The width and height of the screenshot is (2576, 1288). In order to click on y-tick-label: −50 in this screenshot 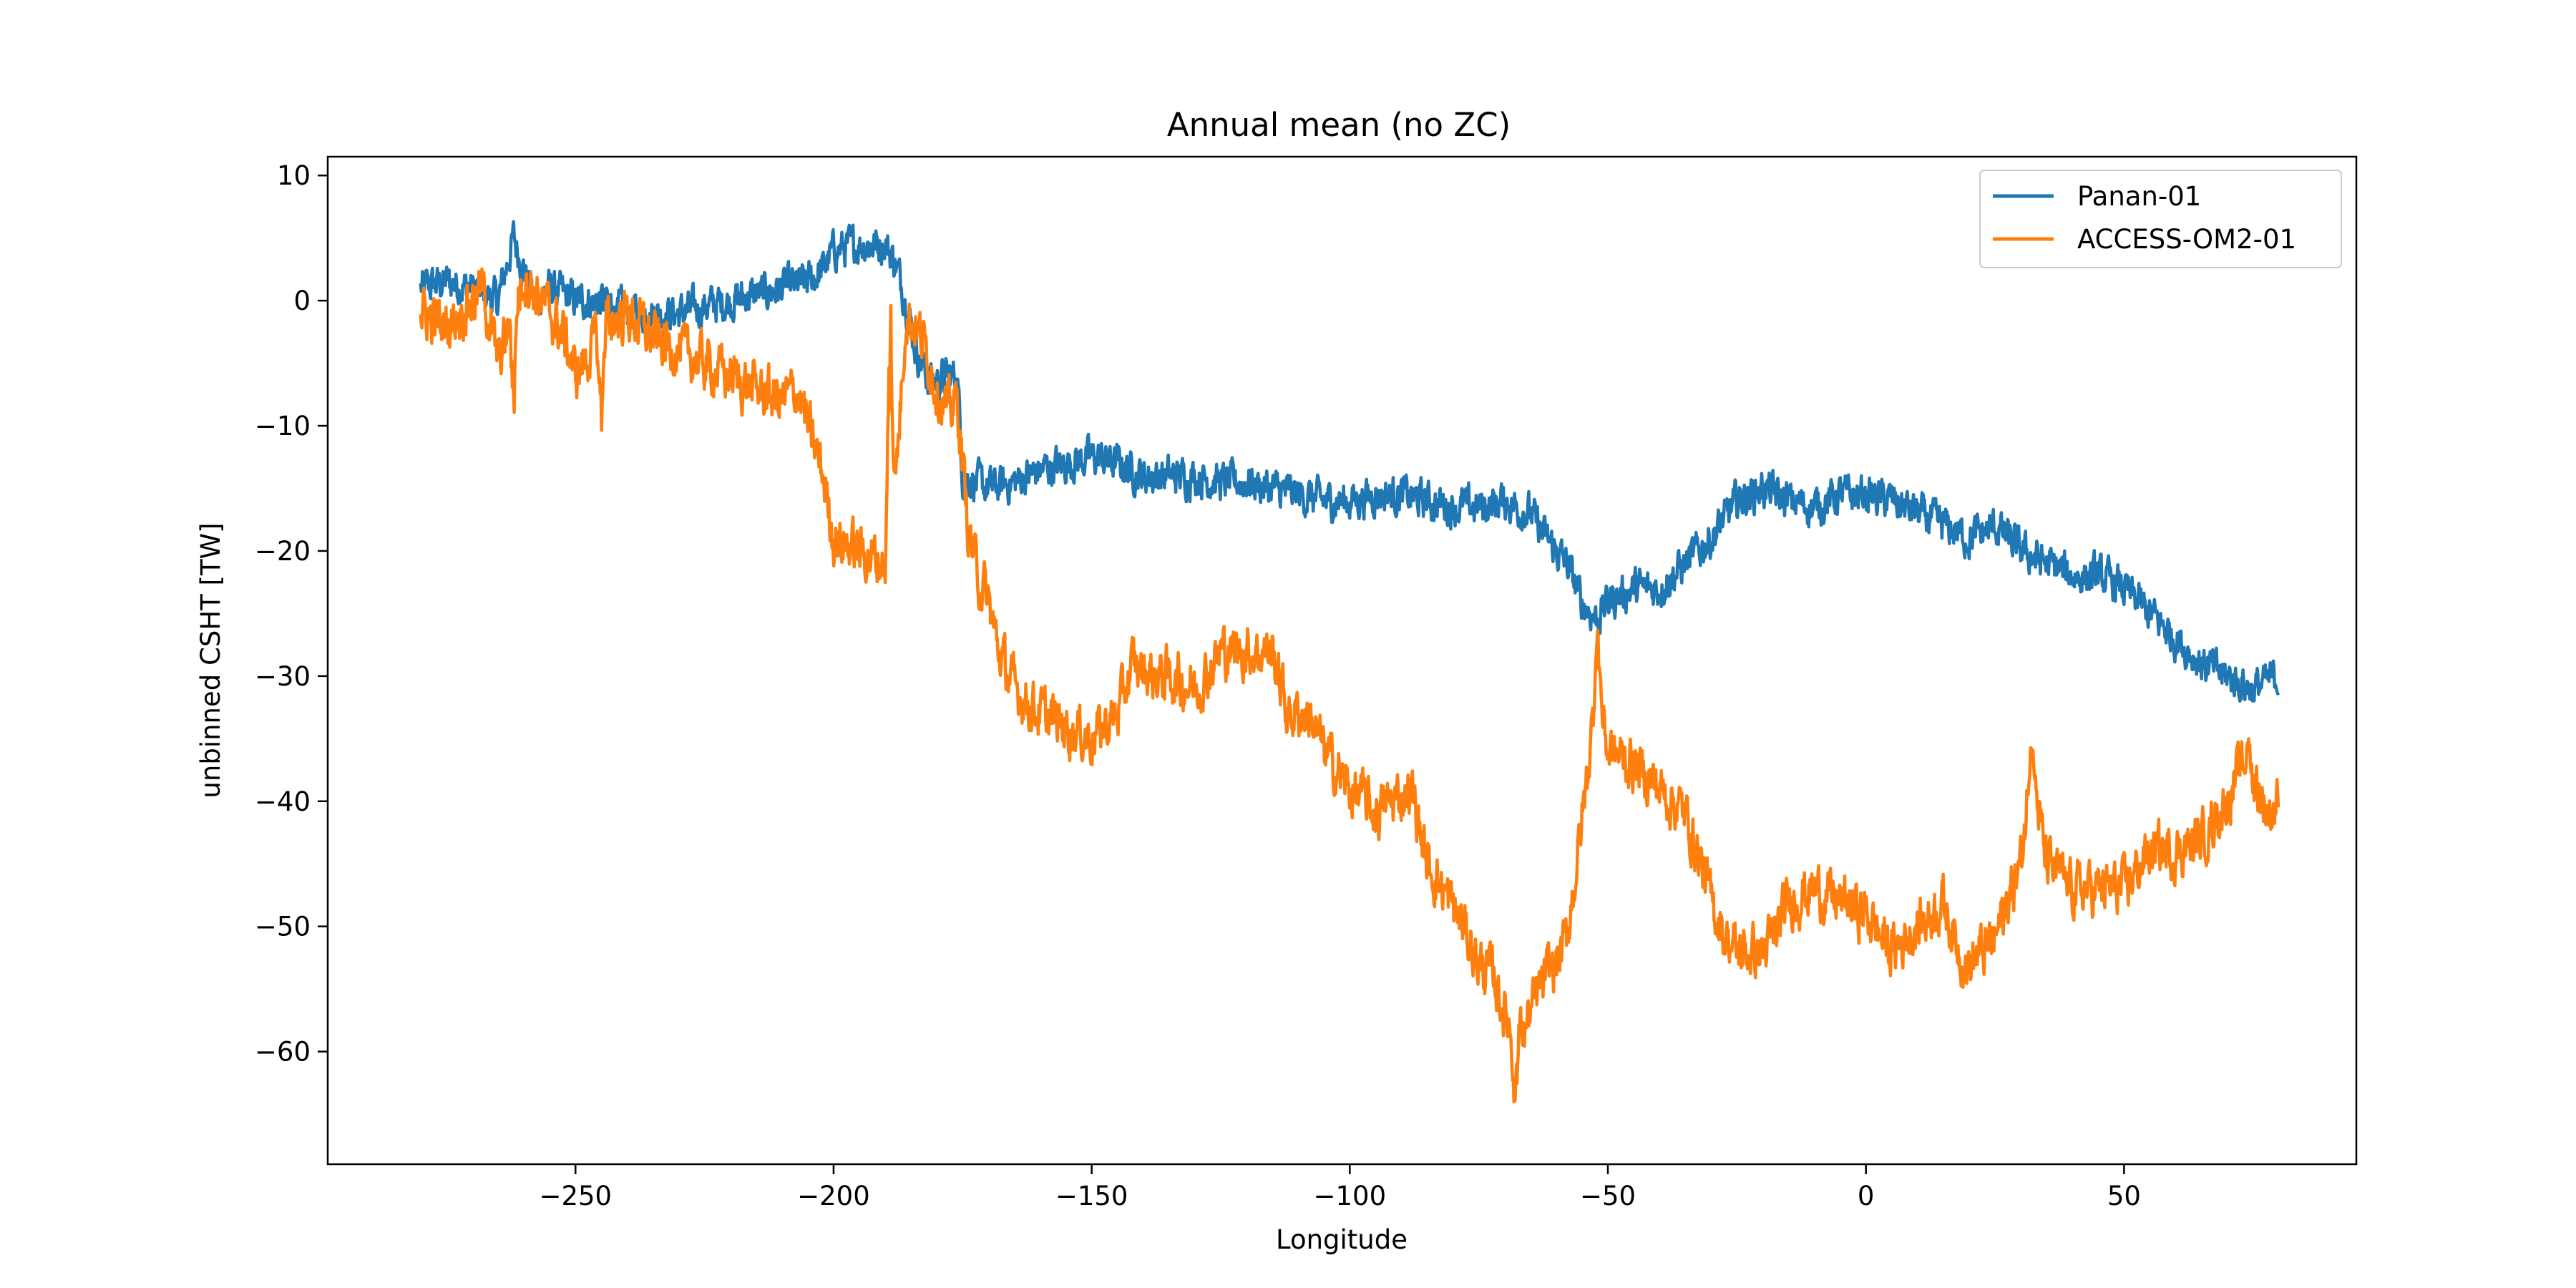, I will do `click(283, 927)`.